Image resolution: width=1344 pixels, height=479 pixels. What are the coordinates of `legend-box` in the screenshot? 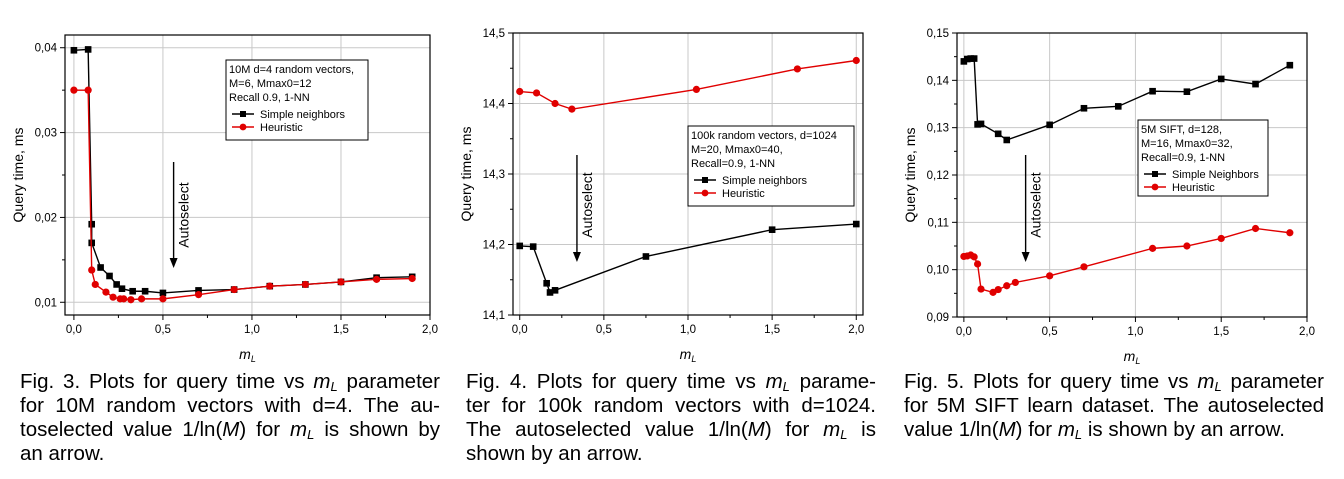 It's located at (1203, 158).